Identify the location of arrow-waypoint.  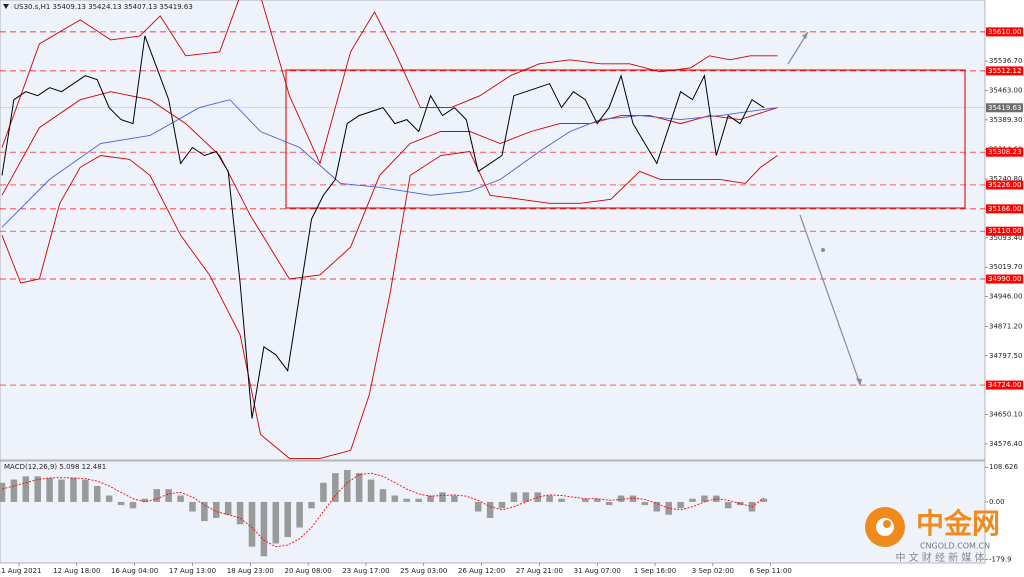
(823, 250).